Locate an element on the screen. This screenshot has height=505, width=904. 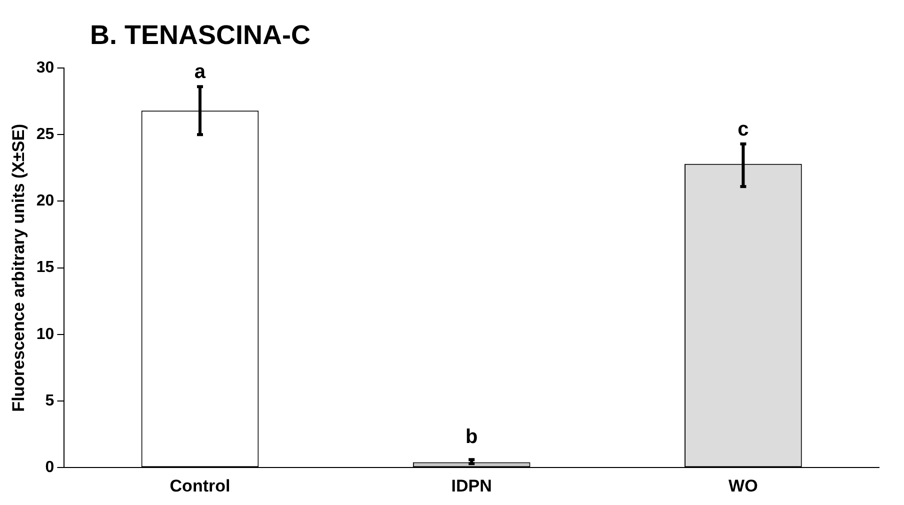
x-tick-label: WO is located at coordinates (743, 486).